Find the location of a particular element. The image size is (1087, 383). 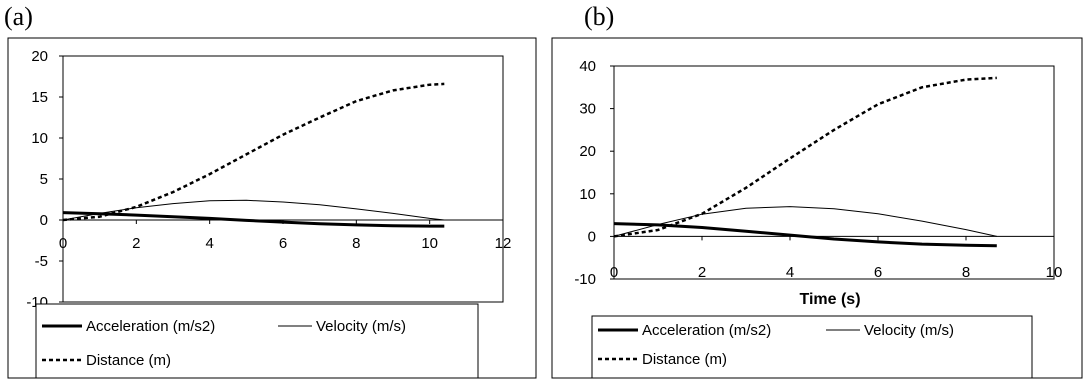

chart-b-x-tick-label: 0 is located at coordinates (614, 272).